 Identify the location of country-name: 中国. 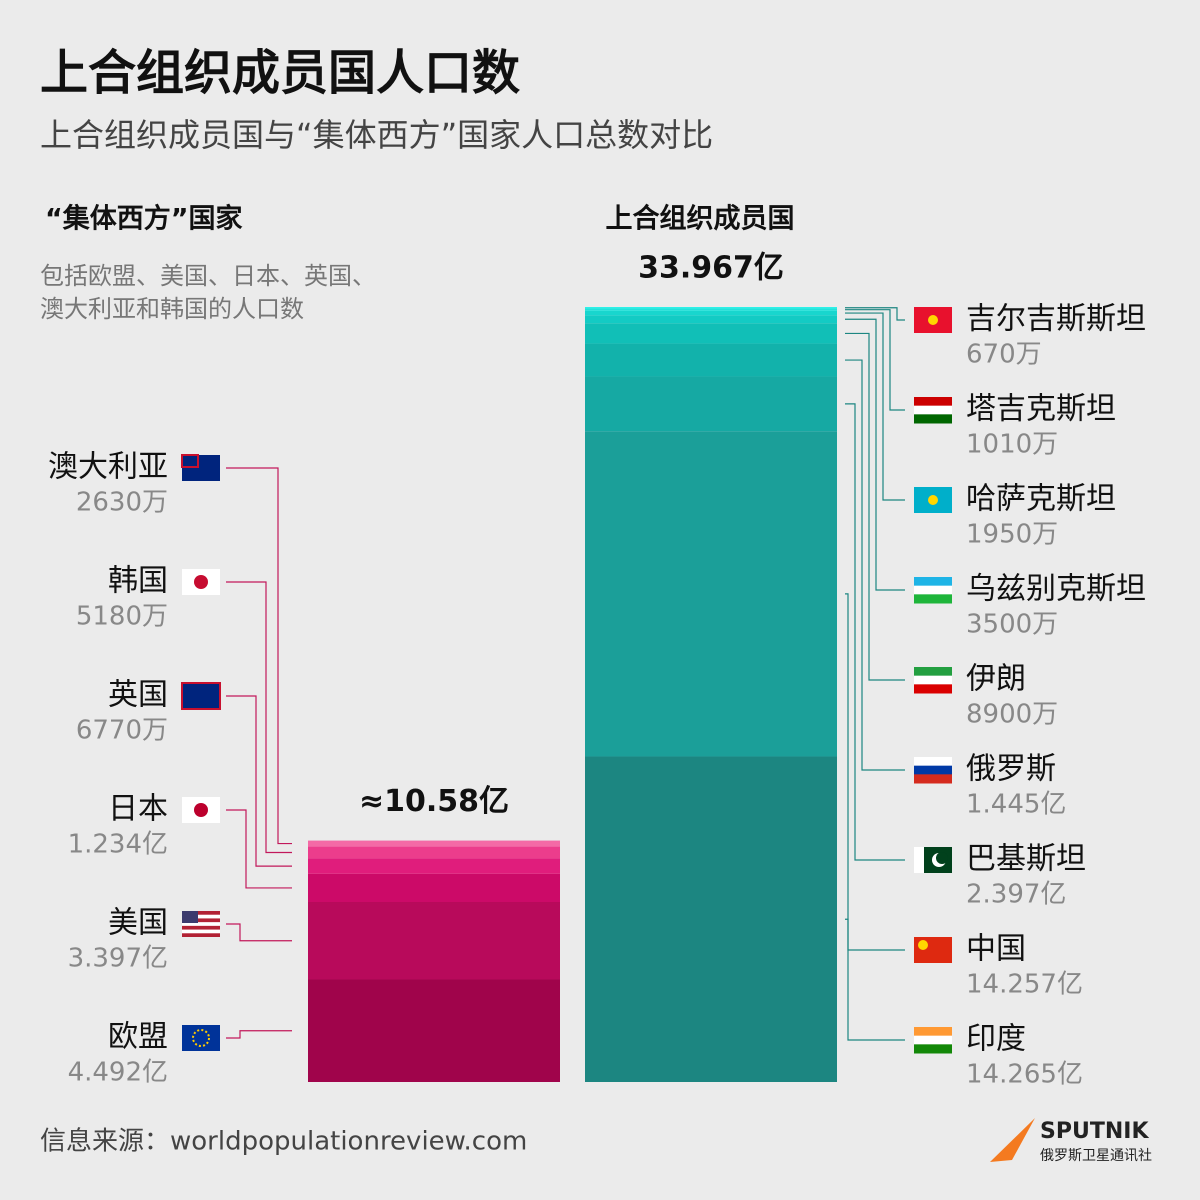
(996, 949).